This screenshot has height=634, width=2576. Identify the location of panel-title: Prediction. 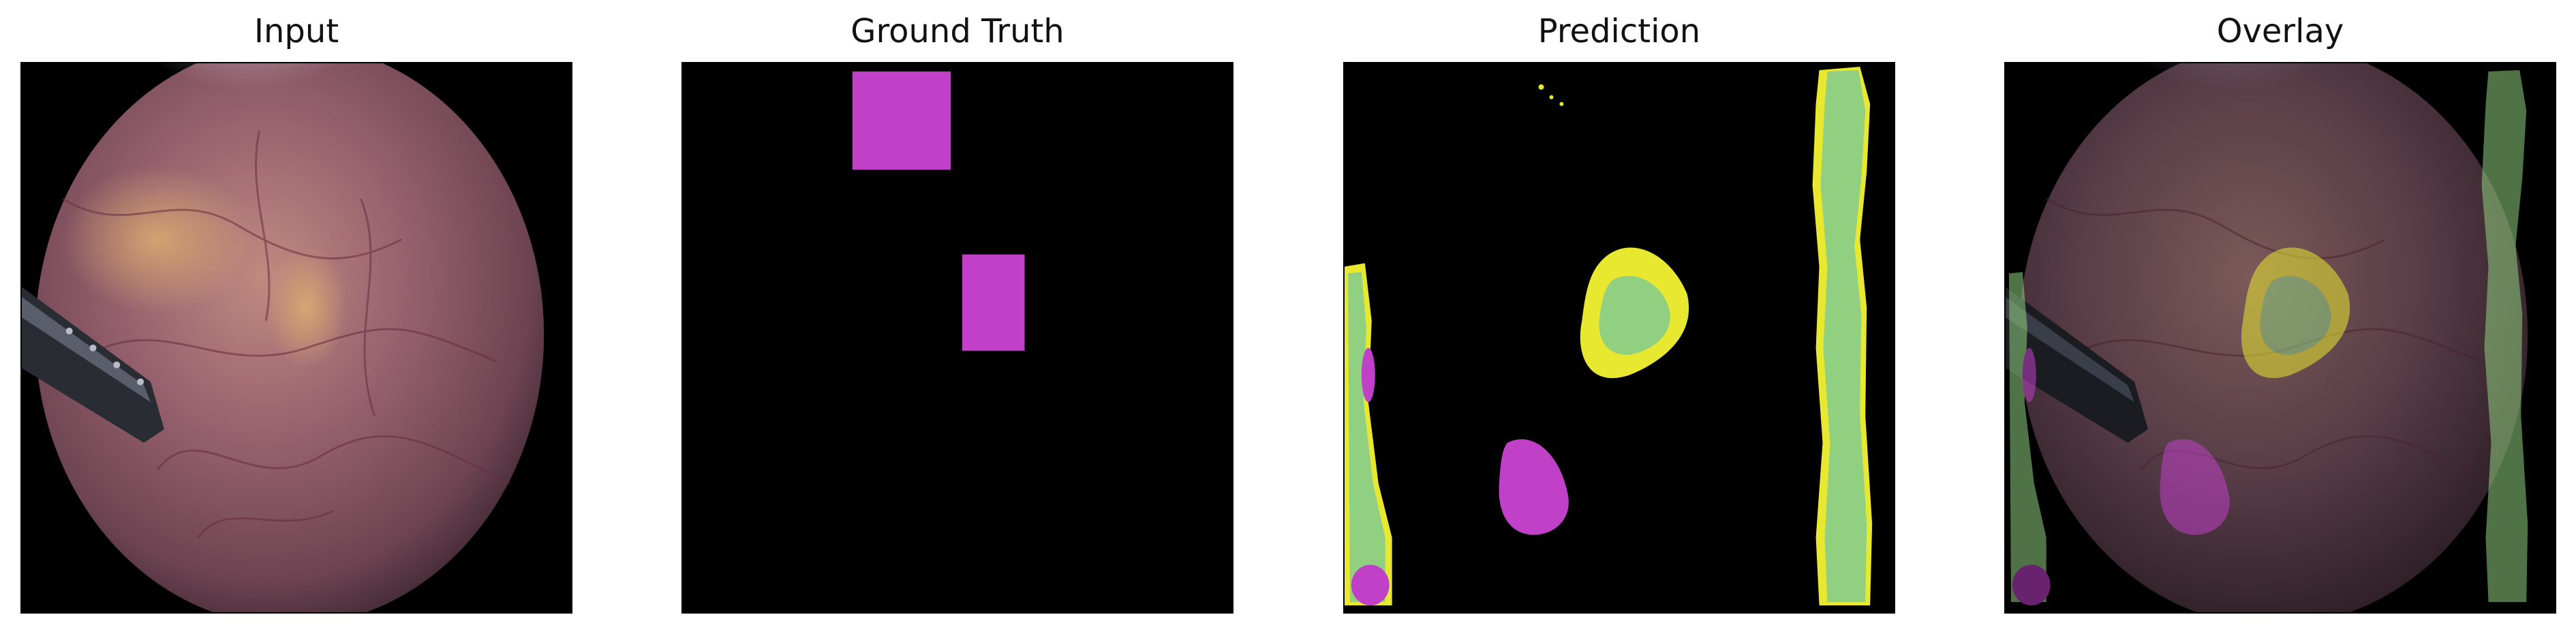
(1619, 31).